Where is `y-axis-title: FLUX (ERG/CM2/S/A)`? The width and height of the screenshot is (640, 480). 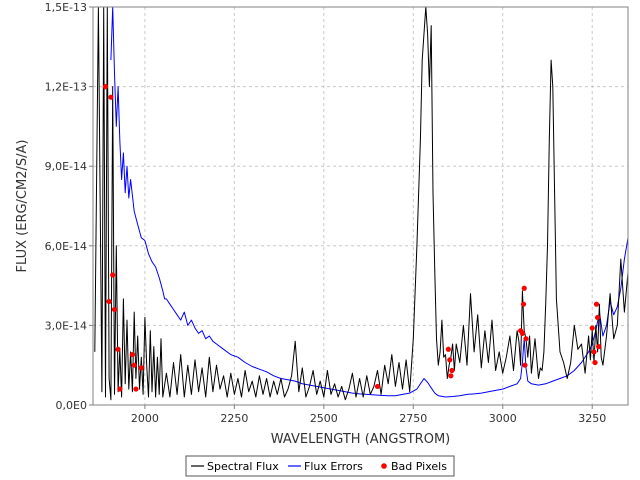 y-axis-title: FLUX (ERG/CM2/S/A) is located at coordinates (22, 206).